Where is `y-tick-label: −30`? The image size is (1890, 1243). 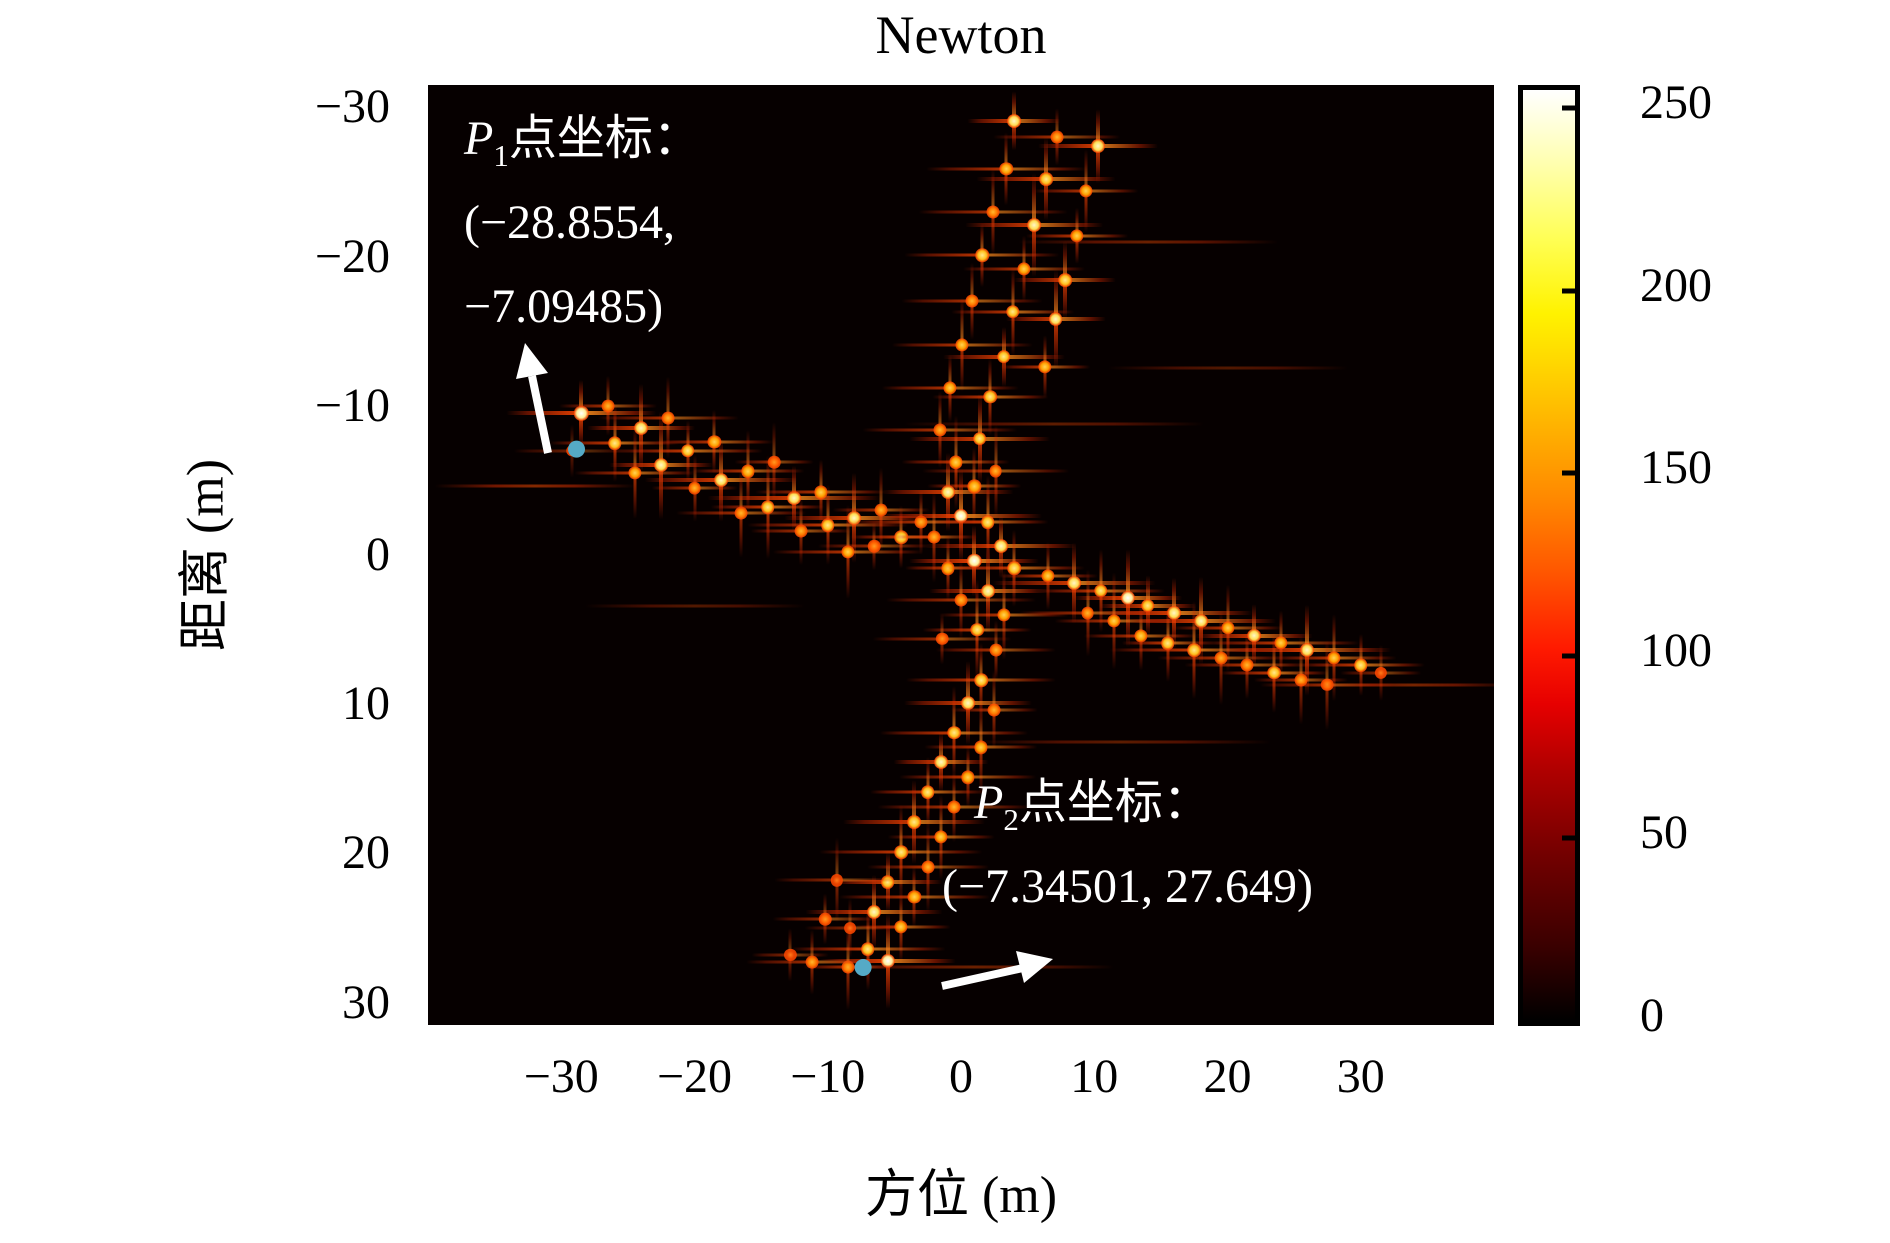
y-tick-label: −30 is located at coordinates (352, 107).